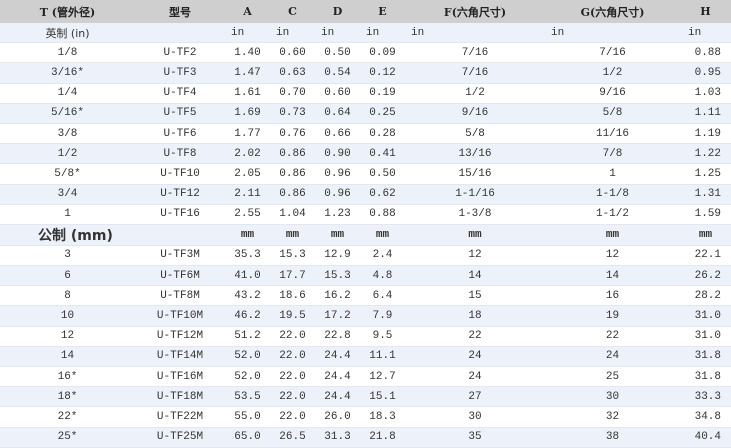 This screenshot has height=448, width=731. I want to click on dimension: 17.2, so click(337, 316).